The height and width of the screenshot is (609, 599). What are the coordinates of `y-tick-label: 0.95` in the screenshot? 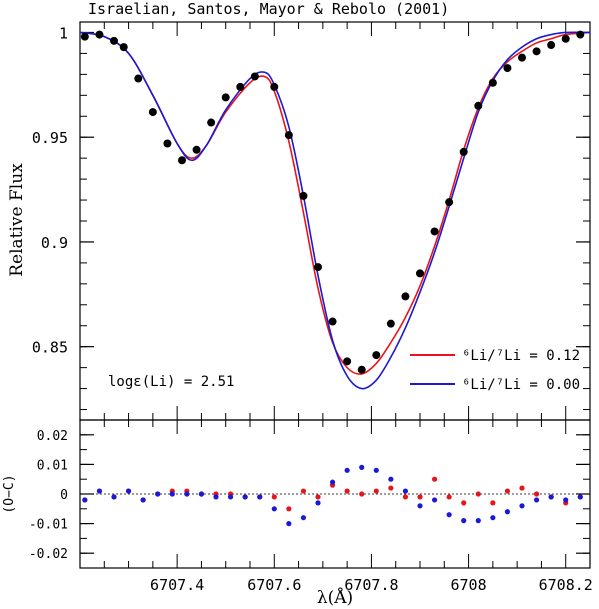 It's located at (50, 138).